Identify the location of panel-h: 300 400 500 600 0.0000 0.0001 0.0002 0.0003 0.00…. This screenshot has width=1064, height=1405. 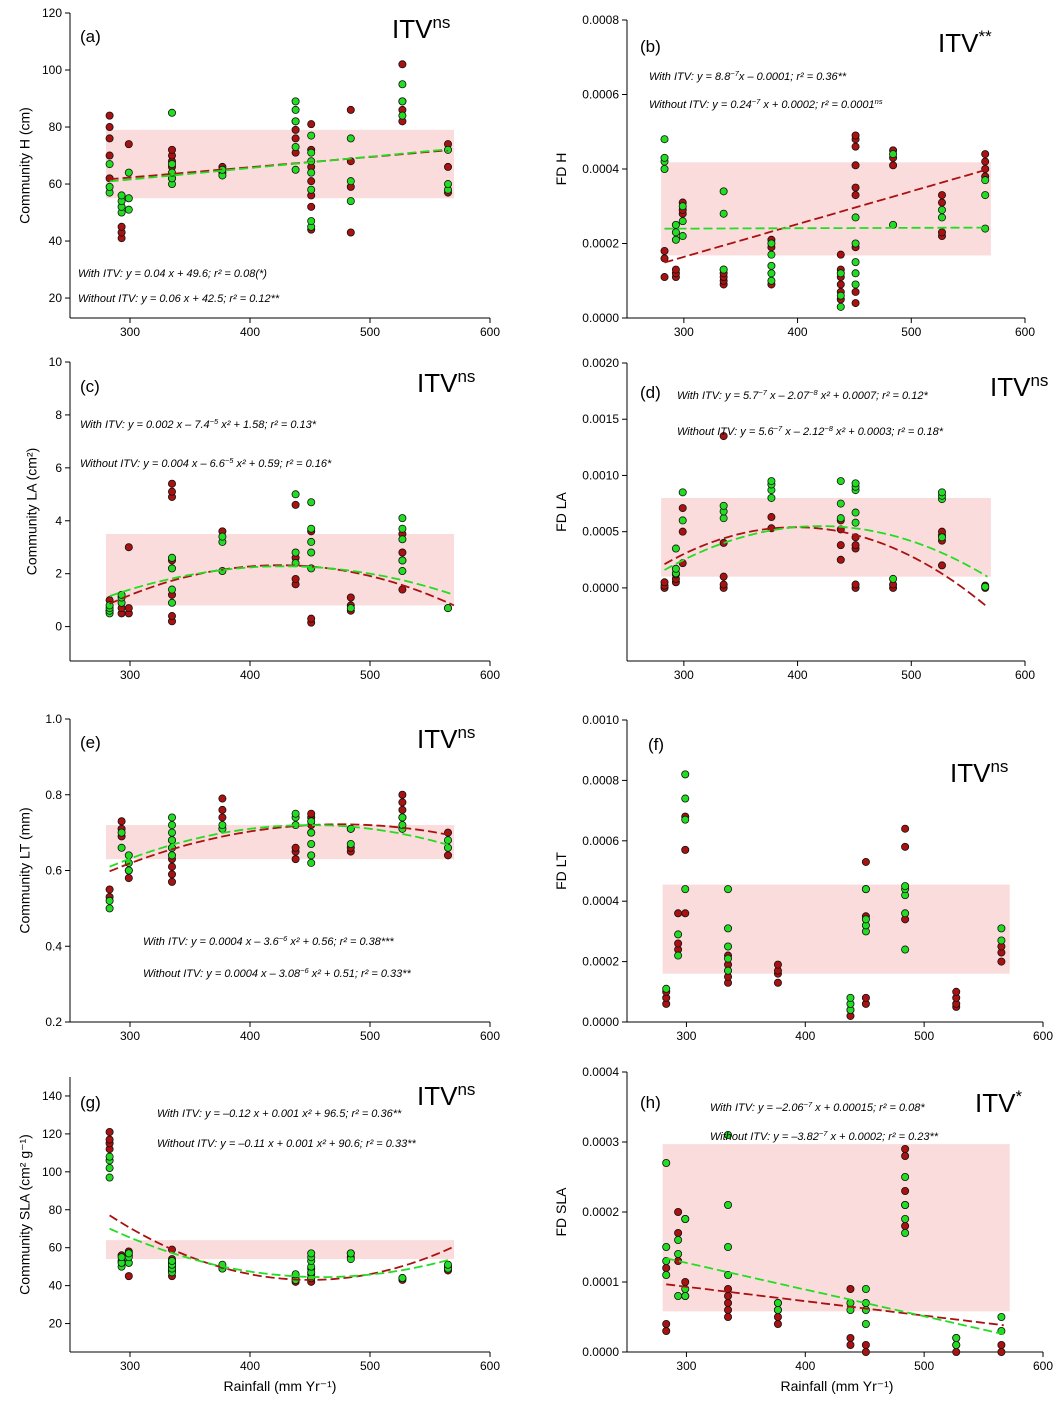
(803, 1219).